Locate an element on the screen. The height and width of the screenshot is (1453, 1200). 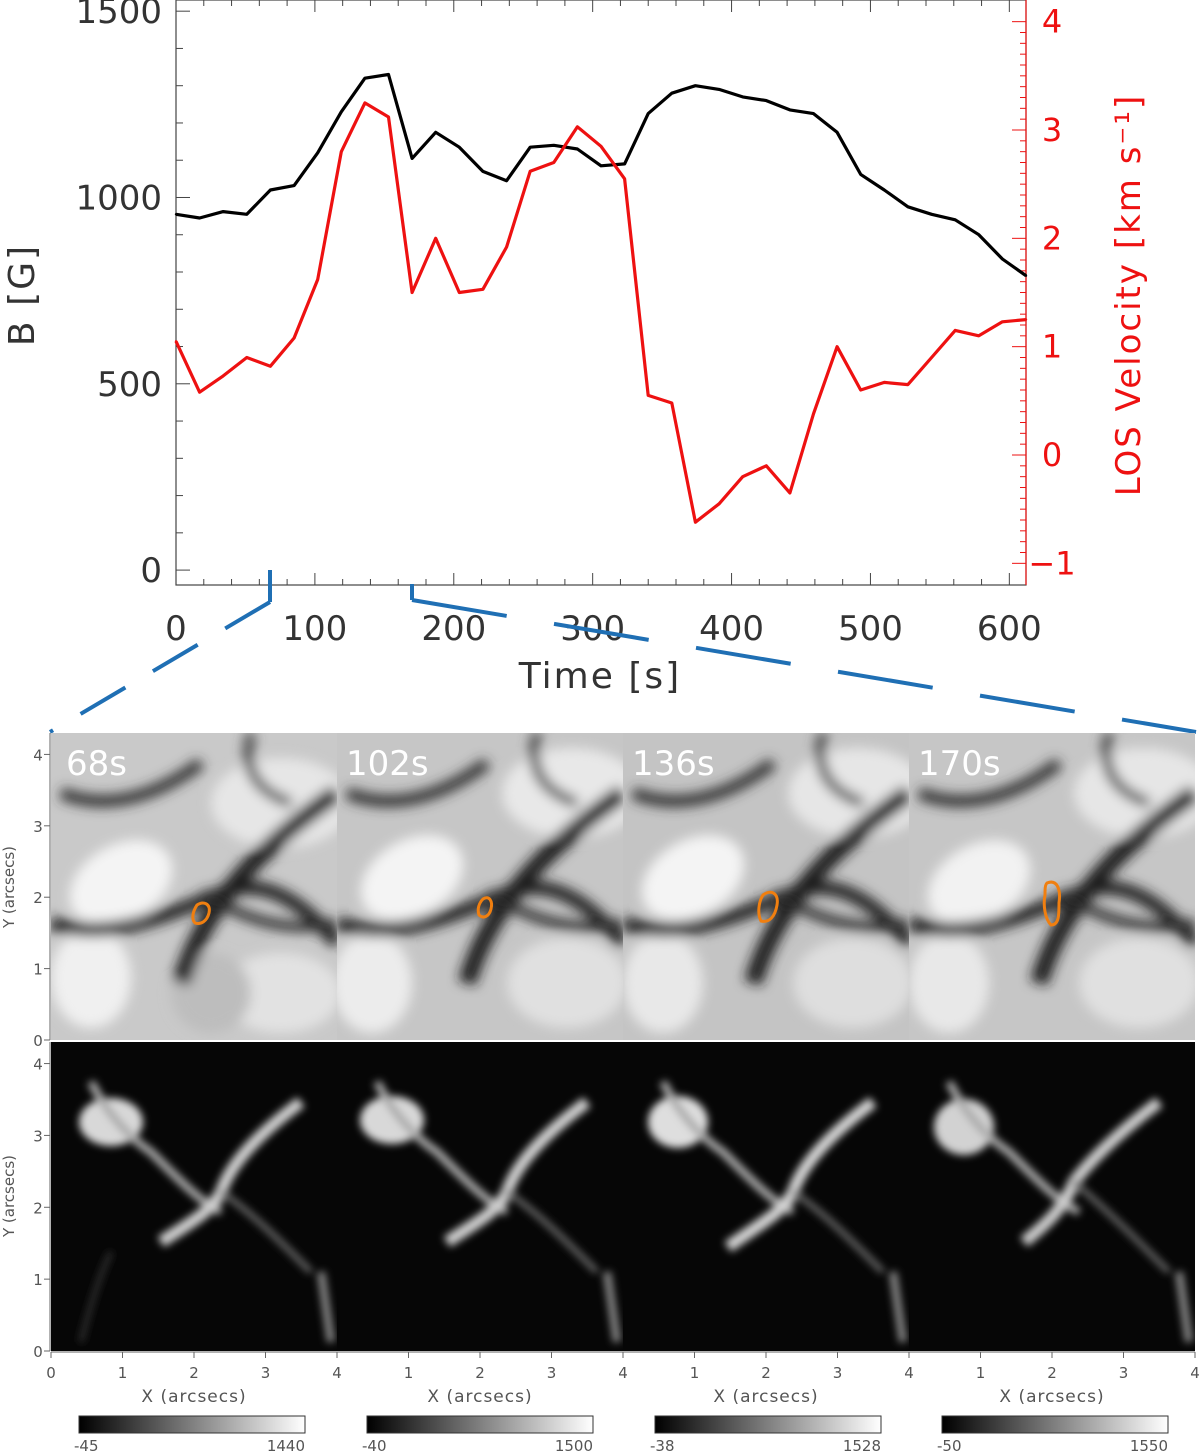
panel-x-tick-label-0-4: 4 is located at coordinates (337, 1373).